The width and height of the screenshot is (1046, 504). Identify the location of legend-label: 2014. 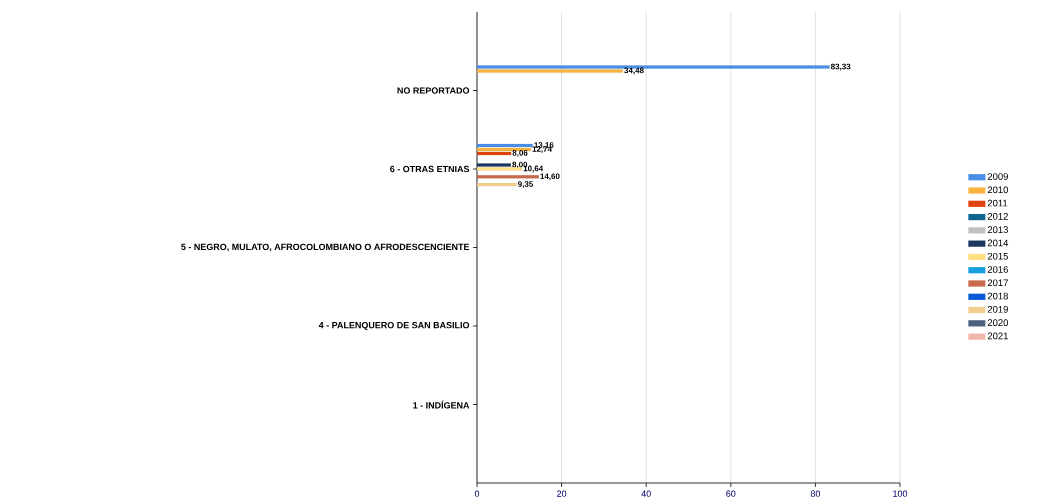
(998, 243).